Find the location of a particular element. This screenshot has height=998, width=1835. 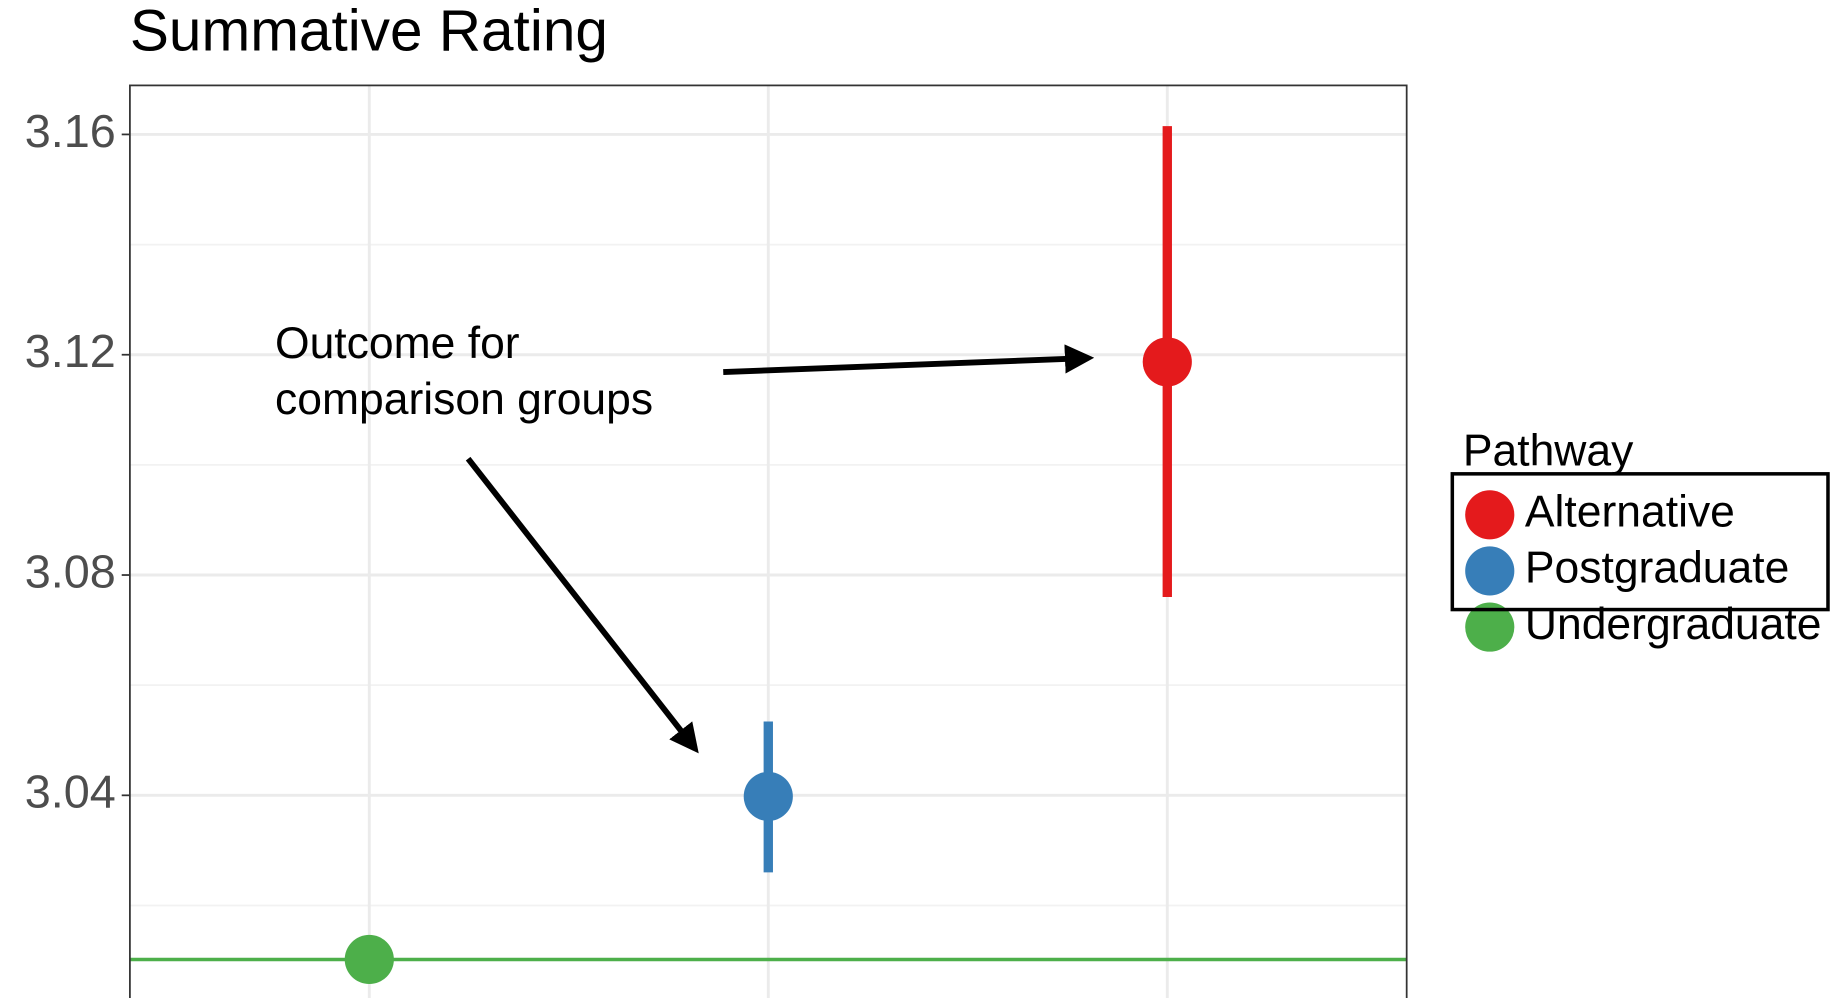

annotation-text: comparison groups is located at coordinates (464, 399).